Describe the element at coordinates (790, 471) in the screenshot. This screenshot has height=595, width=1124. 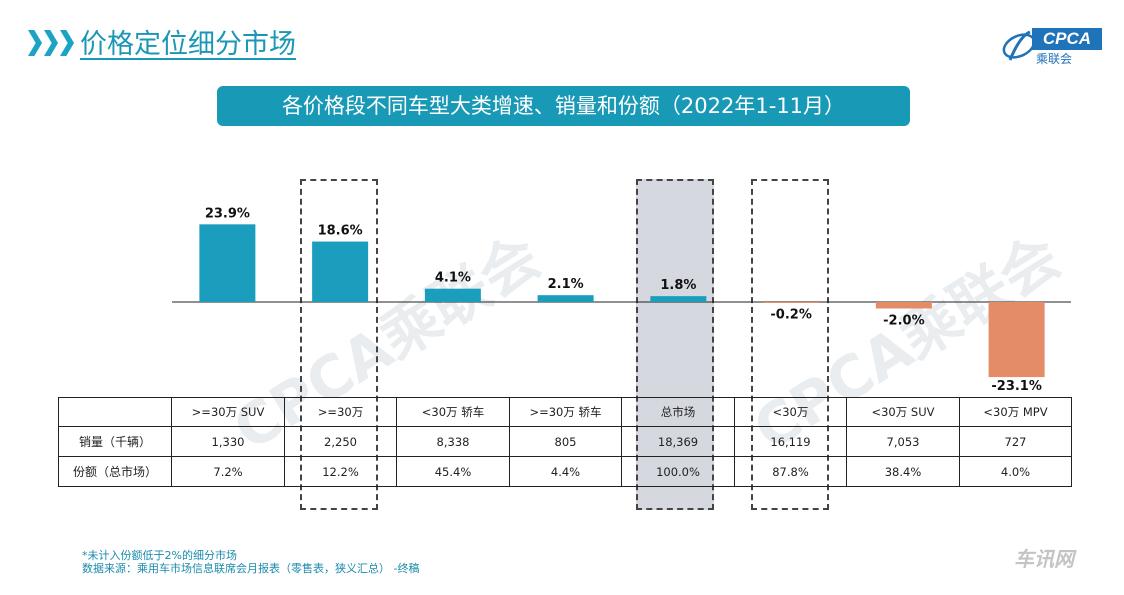
I see `table-cell: 87.8%` at that location.